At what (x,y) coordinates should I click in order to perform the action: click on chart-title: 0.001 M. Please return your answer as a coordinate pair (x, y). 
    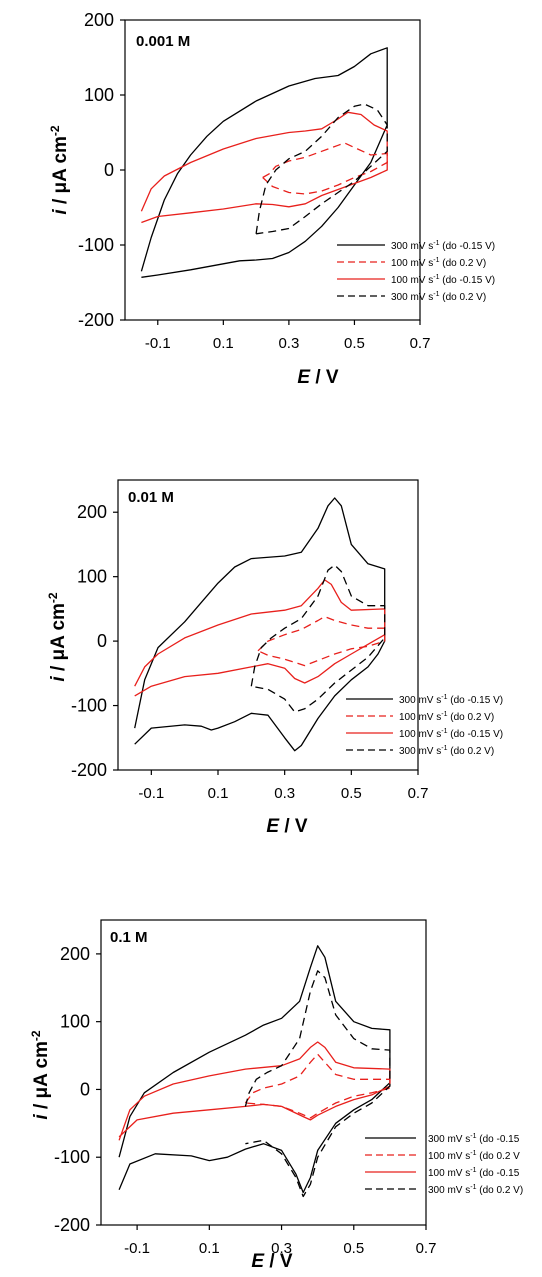
    Looking at the image, I should click on (163, 41).